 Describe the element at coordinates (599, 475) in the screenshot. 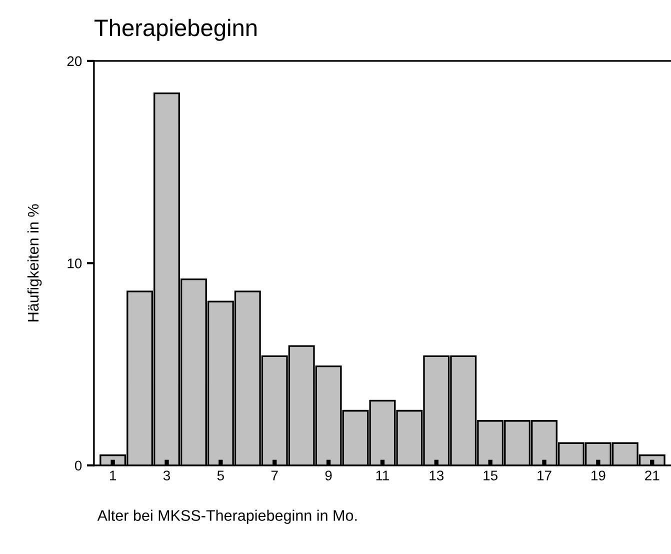

I see `x-tick-label: 19` at that location.